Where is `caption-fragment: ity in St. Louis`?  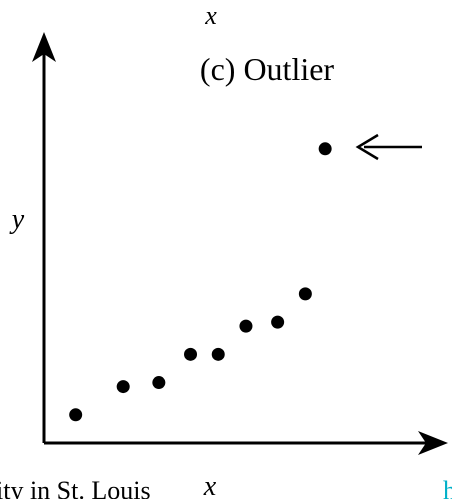 caption-fragment: ity in St. Louis is located at coordinates (75, 487).